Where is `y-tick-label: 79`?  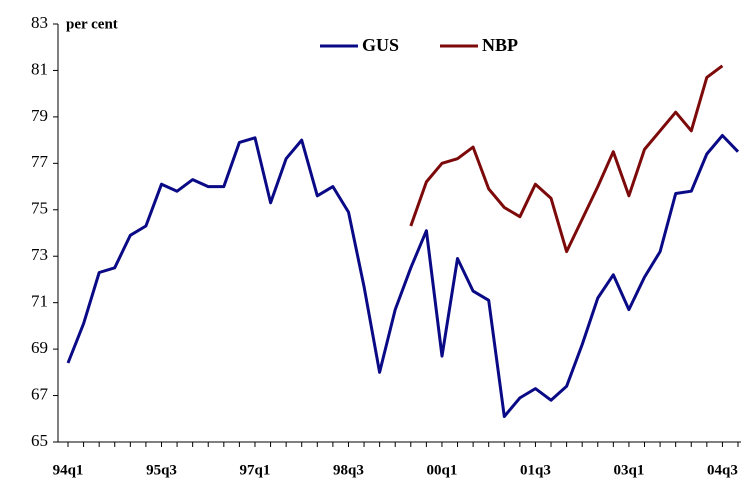
y-tick-label: 79 is located at coordinates (39, 115).